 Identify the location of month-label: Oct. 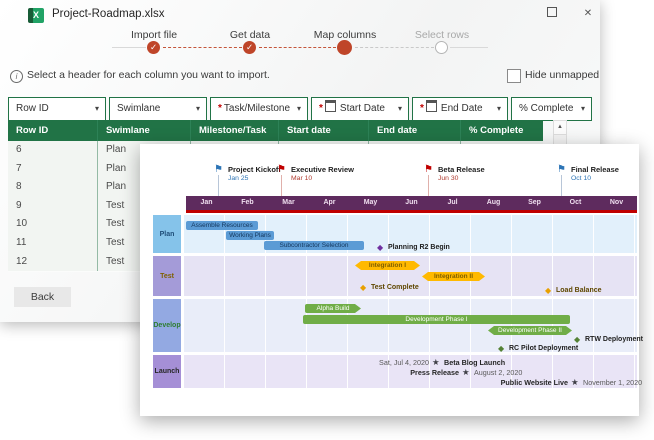
(575, 202).